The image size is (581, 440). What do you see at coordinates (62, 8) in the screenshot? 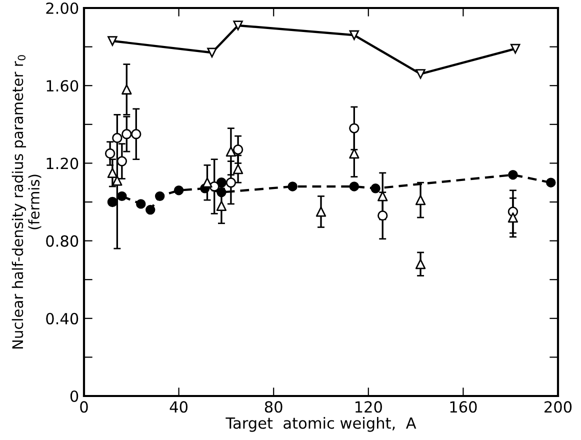
I see `y-tick-label: 2.00` at bounding box center [62, 8].